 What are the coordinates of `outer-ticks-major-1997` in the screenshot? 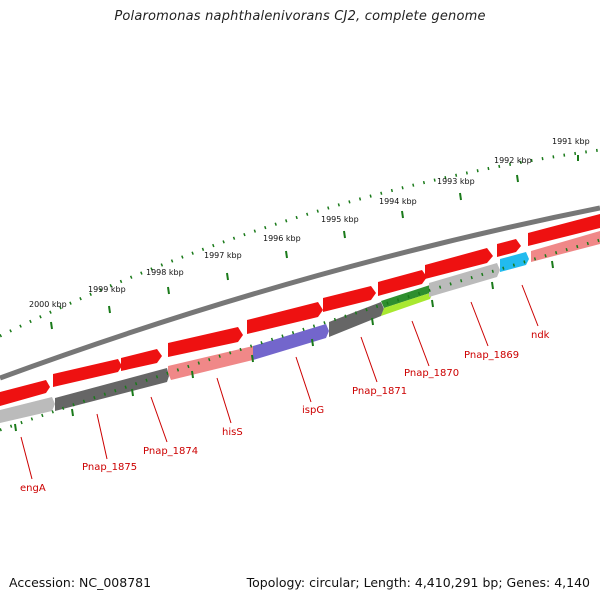 It's located at (227, 276).